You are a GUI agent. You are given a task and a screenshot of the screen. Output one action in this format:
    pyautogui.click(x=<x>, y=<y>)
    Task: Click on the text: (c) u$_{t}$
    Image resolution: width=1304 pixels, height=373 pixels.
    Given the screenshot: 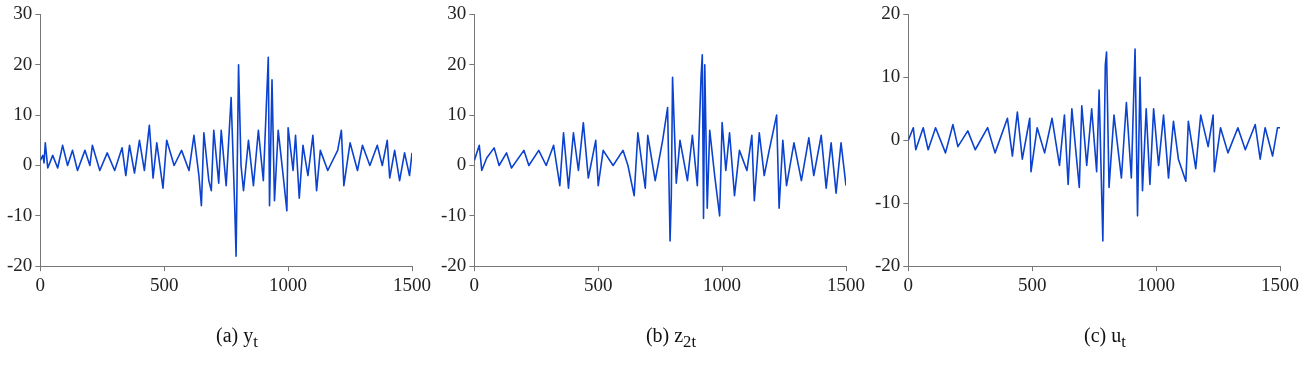 What is the action you would take?
    pyautogui.click(x=1105, y=338)
    